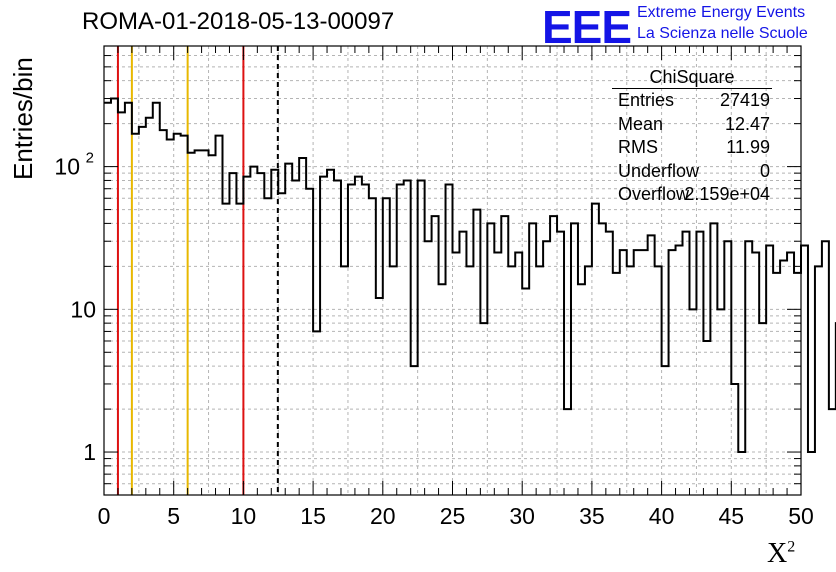 The height and width of the screenshot is (572, 836). Describe the element at coordinates (90, 158) in the screenshot. I see `y-tick-label-exponent: 2` at that location.